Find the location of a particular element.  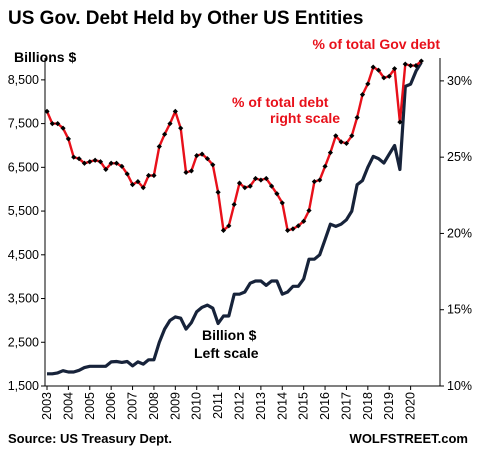

left-tick-label: 5,500 is located at coordinates (23, 211).